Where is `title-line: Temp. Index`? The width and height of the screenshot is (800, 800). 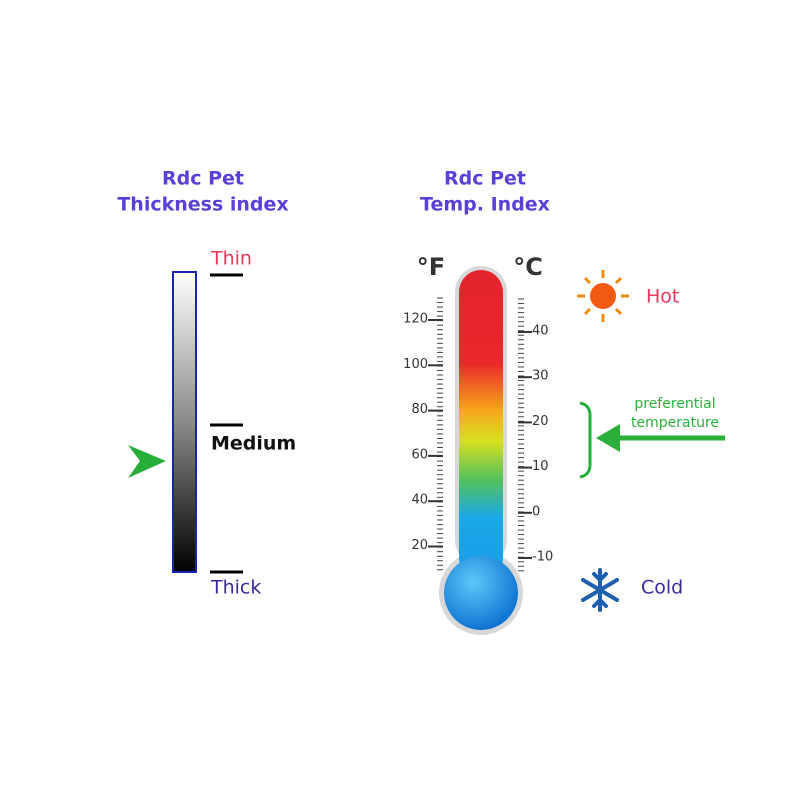
title-line: Temp. Index is located at coordinates (485, 205).